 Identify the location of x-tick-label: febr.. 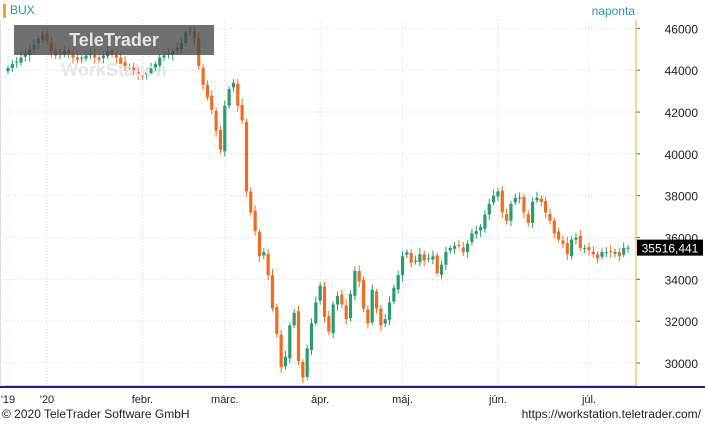
(142, 400).